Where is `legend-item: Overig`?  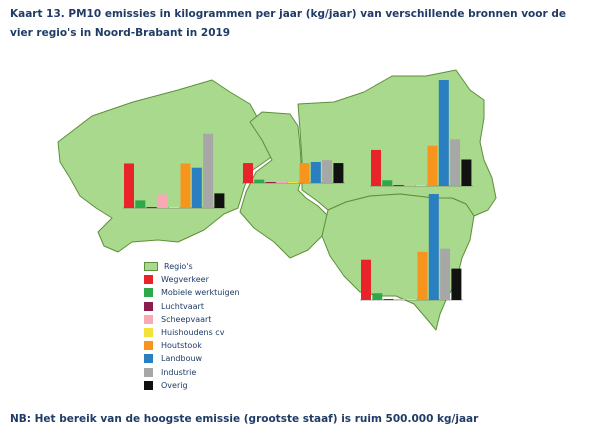
legend-item: Overig is located at coordinates (192, 385).